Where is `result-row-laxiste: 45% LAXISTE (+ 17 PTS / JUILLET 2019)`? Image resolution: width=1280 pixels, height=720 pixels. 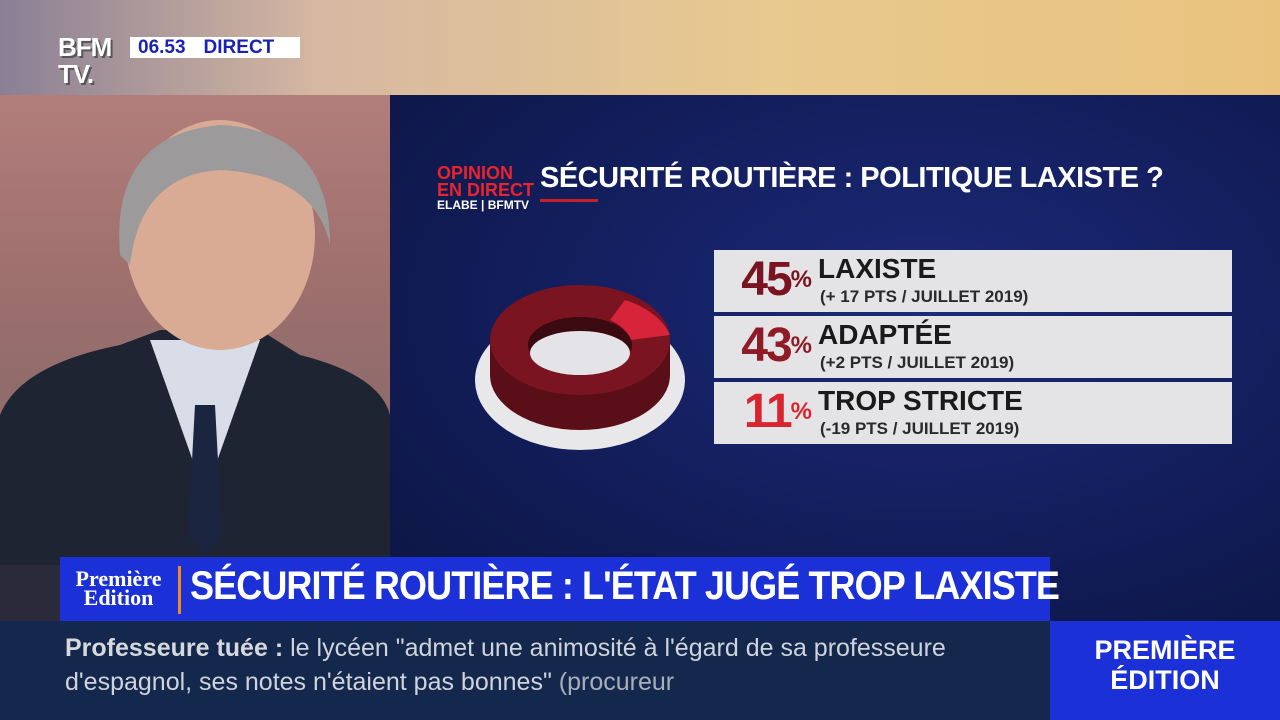 result-row-laxiste: 45% LAXISTE (+ 17 PTS / JUILLET 2019) is located at coordinates (973, 281).